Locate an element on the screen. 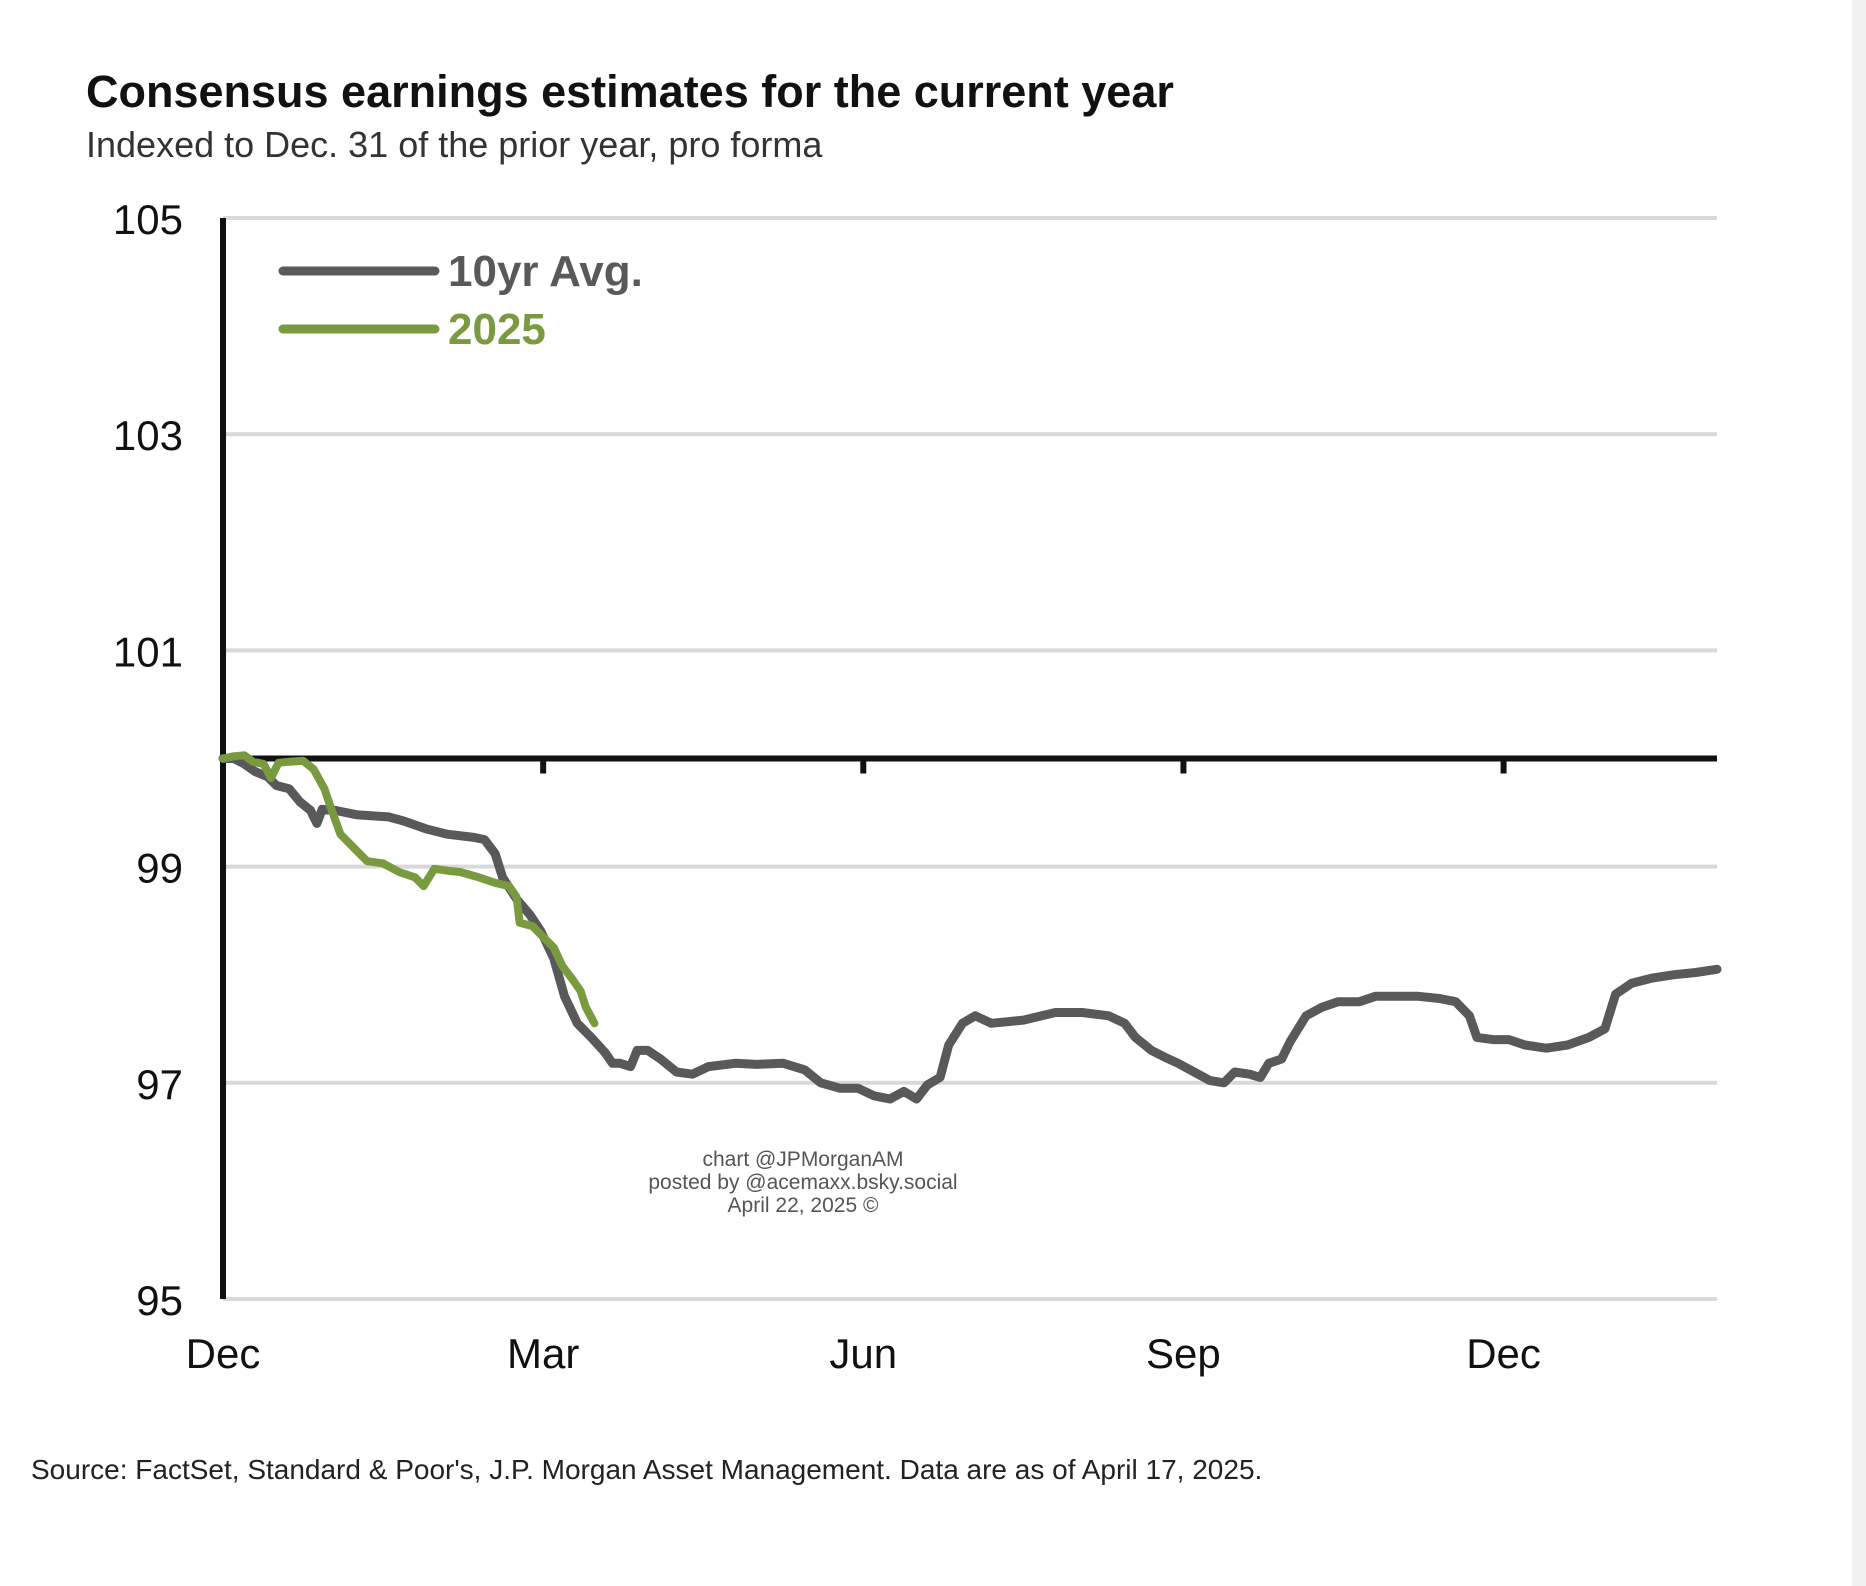  legend-label-2025: 2025 is located at coordinates (497, 329).